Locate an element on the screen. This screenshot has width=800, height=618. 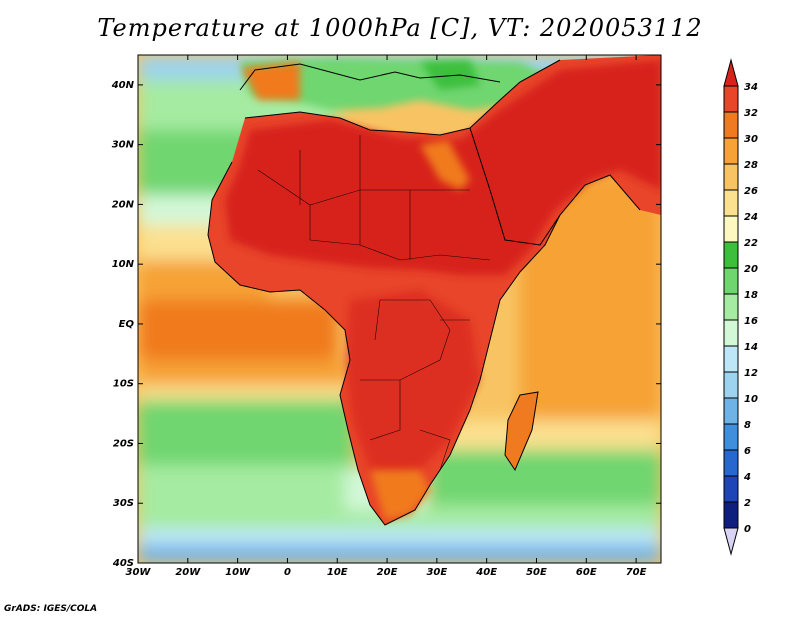
colorbar-label: 32 is located at coordinates (751, 113).